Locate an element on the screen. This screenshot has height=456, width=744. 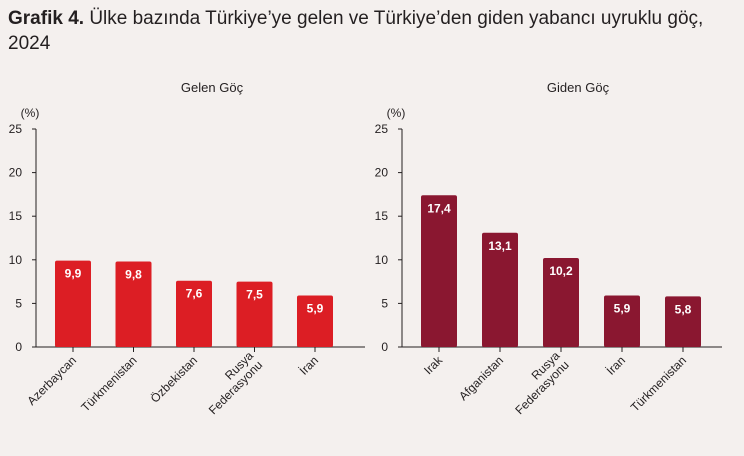
giden-x-tick-label: RusyaFederasyonu is located at coordinates (537, 382).